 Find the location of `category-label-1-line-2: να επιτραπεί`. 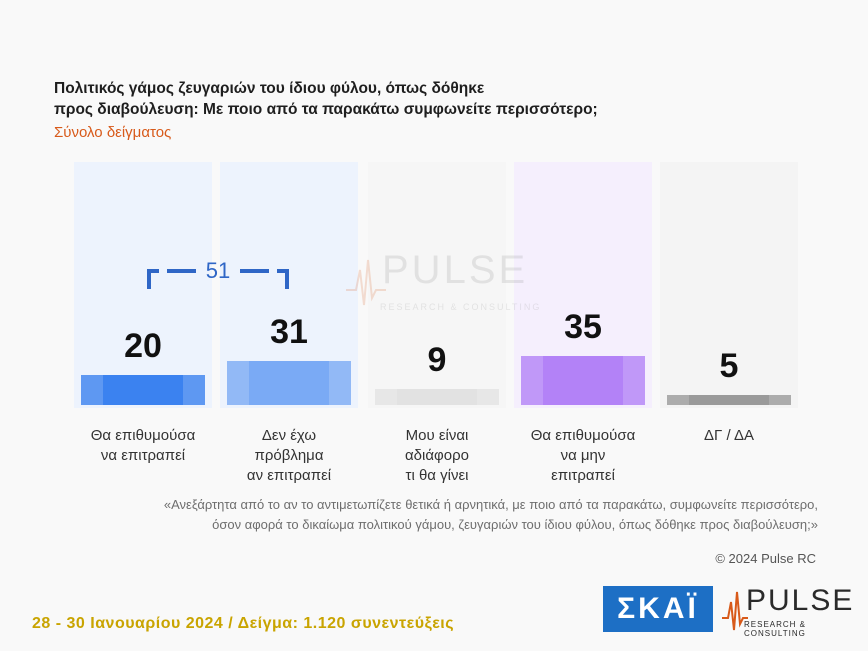

category-label-1-line-2: να επιτραπεί is located at coordinates (143, 455).